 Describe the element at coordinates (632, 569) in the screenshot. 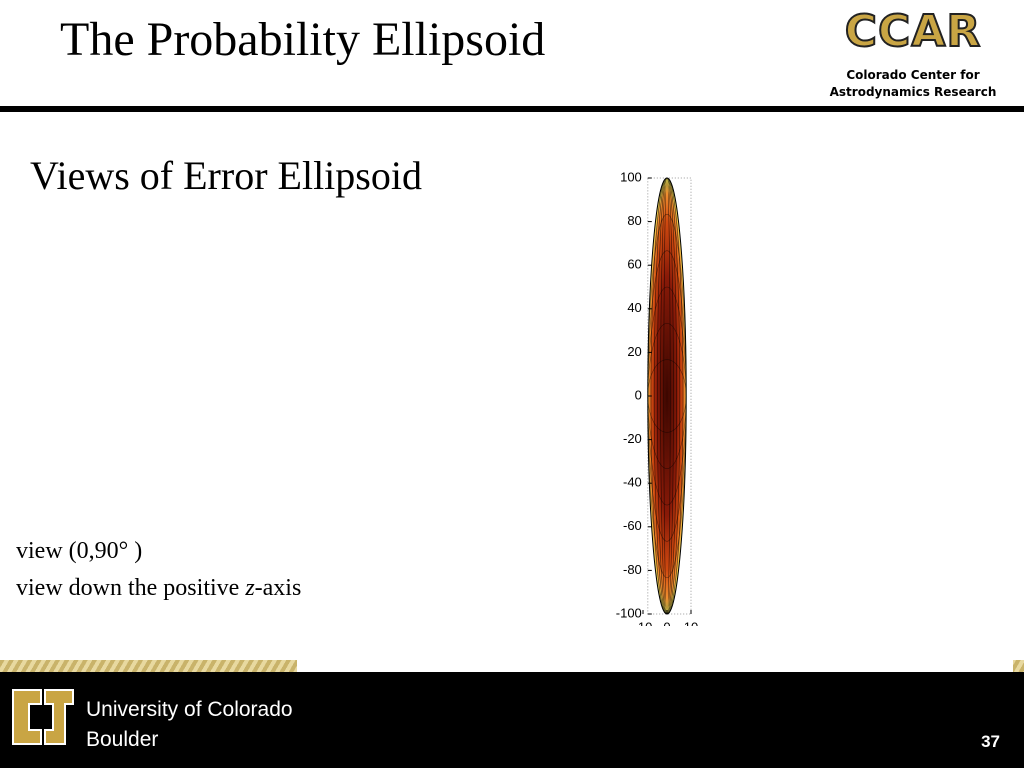

I see `y-tick-label: -80` at that location.